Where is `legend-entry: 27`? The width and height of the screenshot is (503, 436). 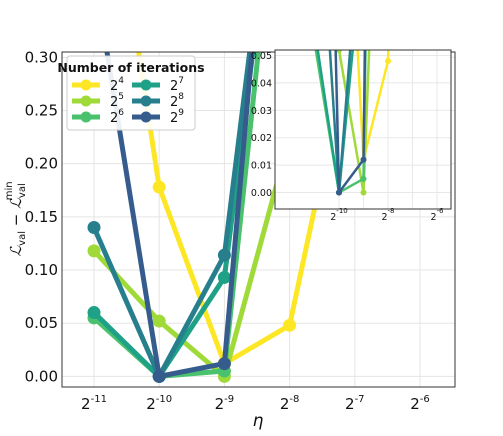
legend-entry: 27 is located at coordinates (158, 85).